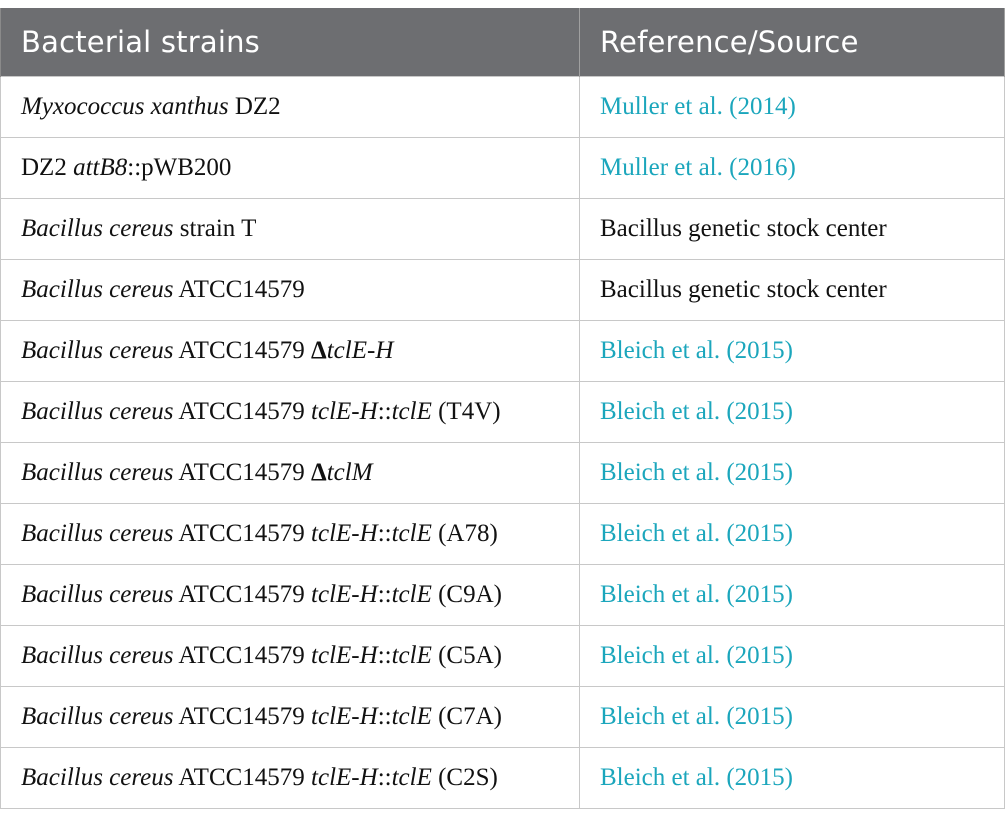 The width and height of the screenshot is (1005, 830). What do you see at coordinates (290, 229) in the screenshot?
I see `strain-cell: Bacillus cereus strain T` at bounding box center [290, 229].